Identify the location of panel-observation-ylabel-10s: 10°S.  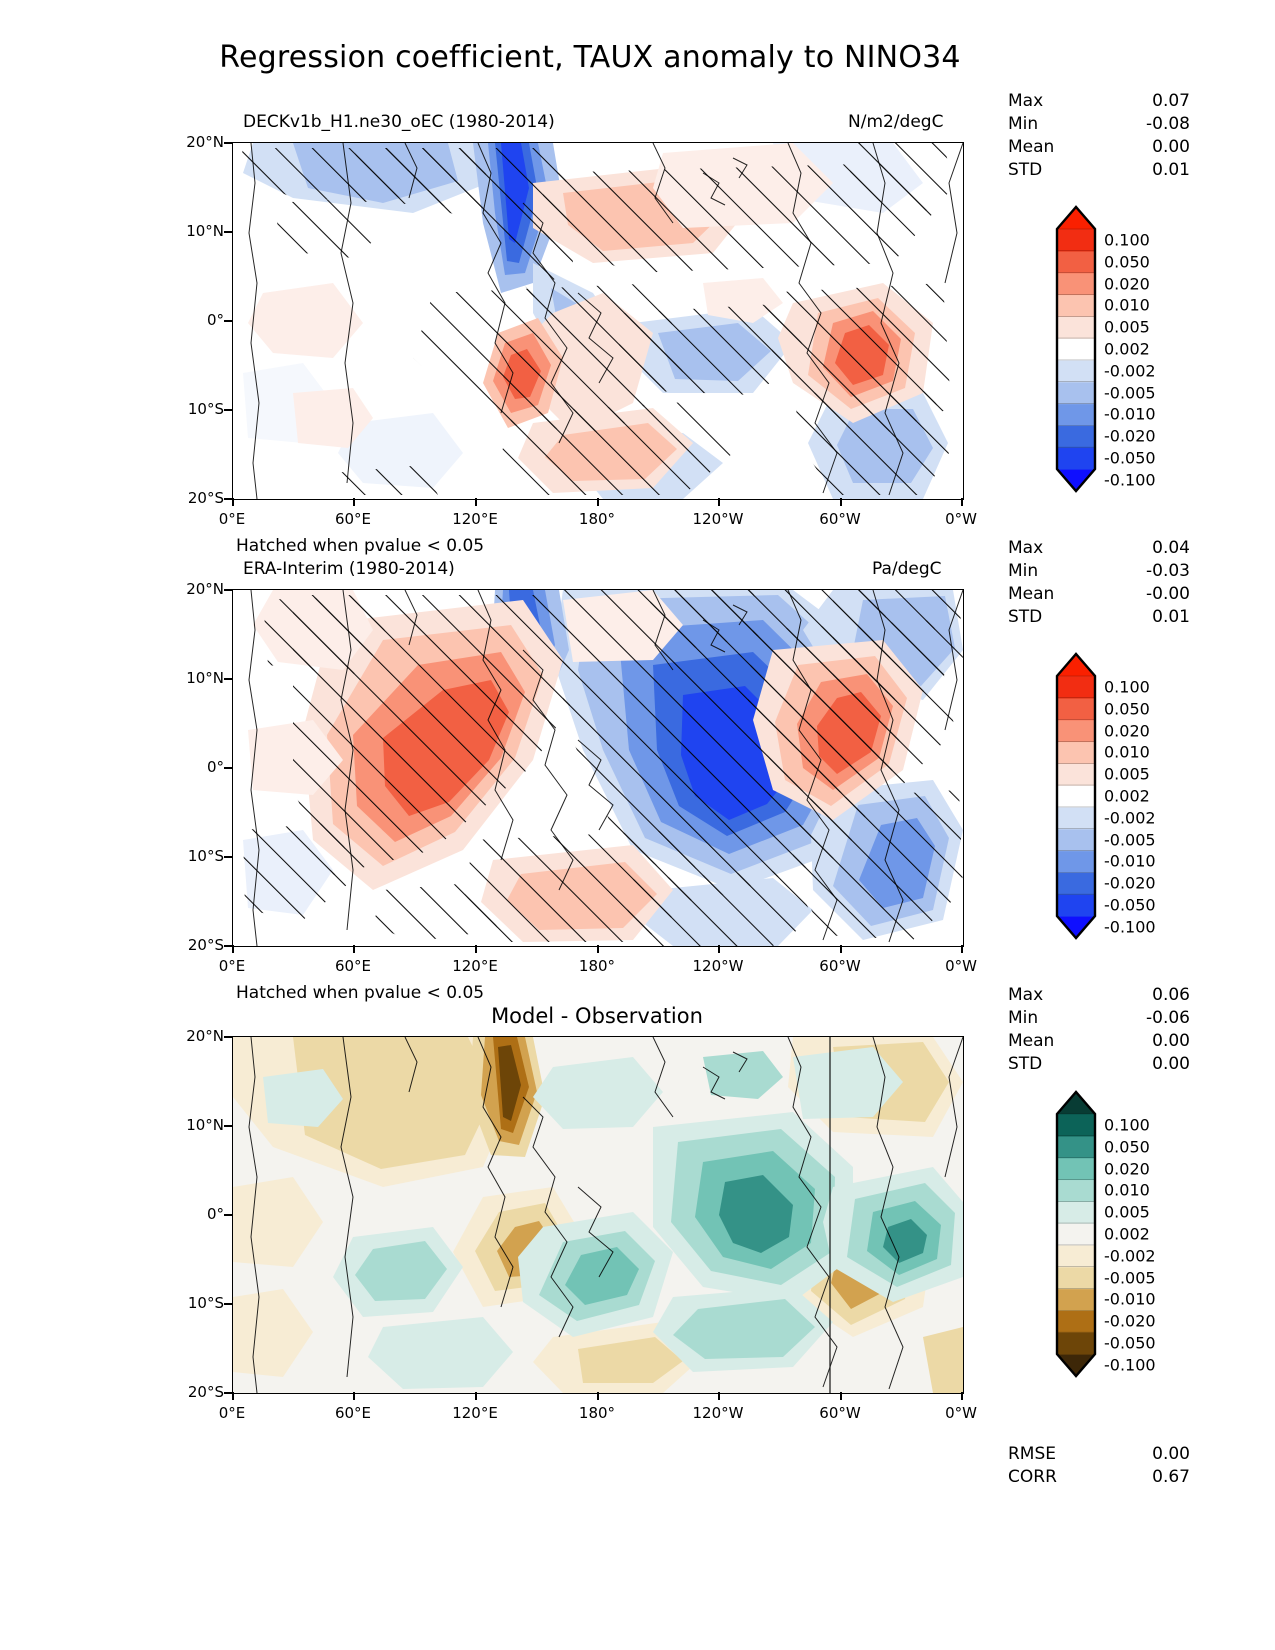
(205, 856).